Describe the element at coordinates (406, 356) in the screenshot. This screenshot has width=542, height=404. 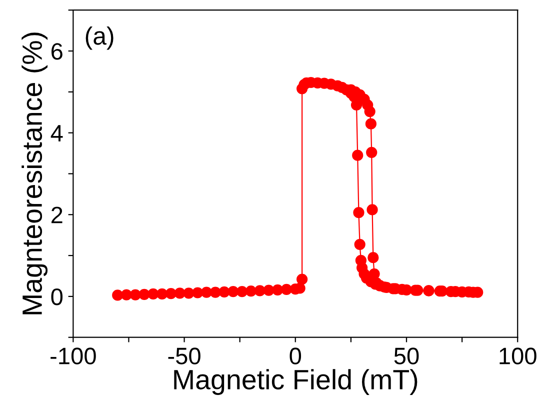
I see `x-tick-label: 50` at that location.